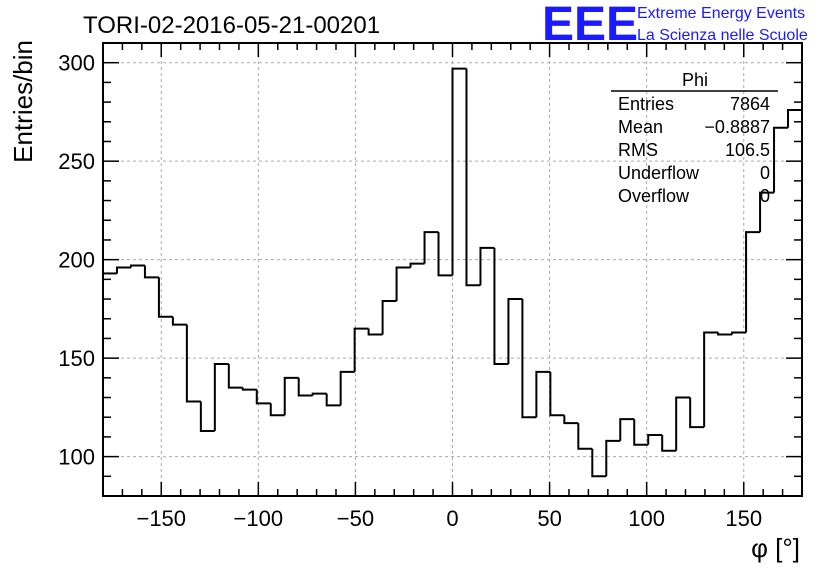 This screenshot has width=836, height=572. Describe the element at coordinates (23, 101) in the screenshot. I see `y-axis-title: Entries/bin` at that location.